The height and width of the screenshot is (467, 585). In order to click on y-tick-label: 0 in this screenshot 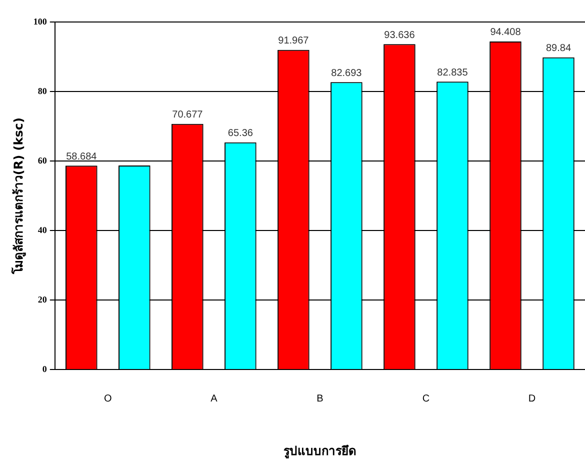, I will do `click(45, 369)`.